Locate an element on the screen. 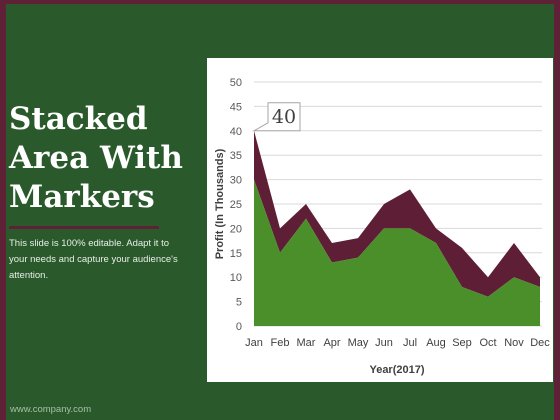 The height and width of the screenshot is (420, 560). y-tick-label: 45 is located at coordinates (236, 107).